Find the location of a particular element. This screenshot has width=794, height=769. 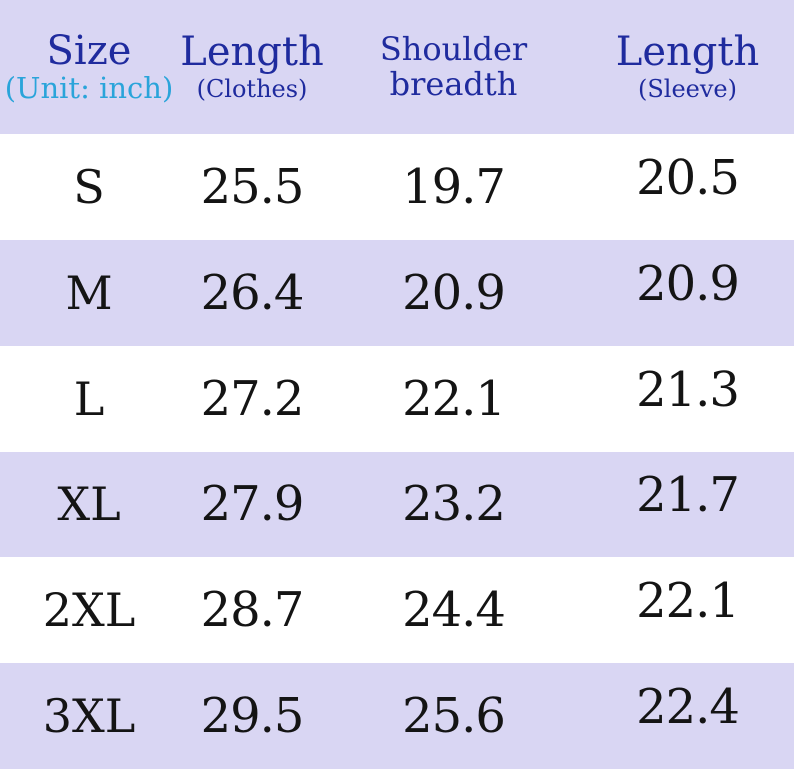

cell-length-sleeve: 21.7 is located at coordinates (687, 499).